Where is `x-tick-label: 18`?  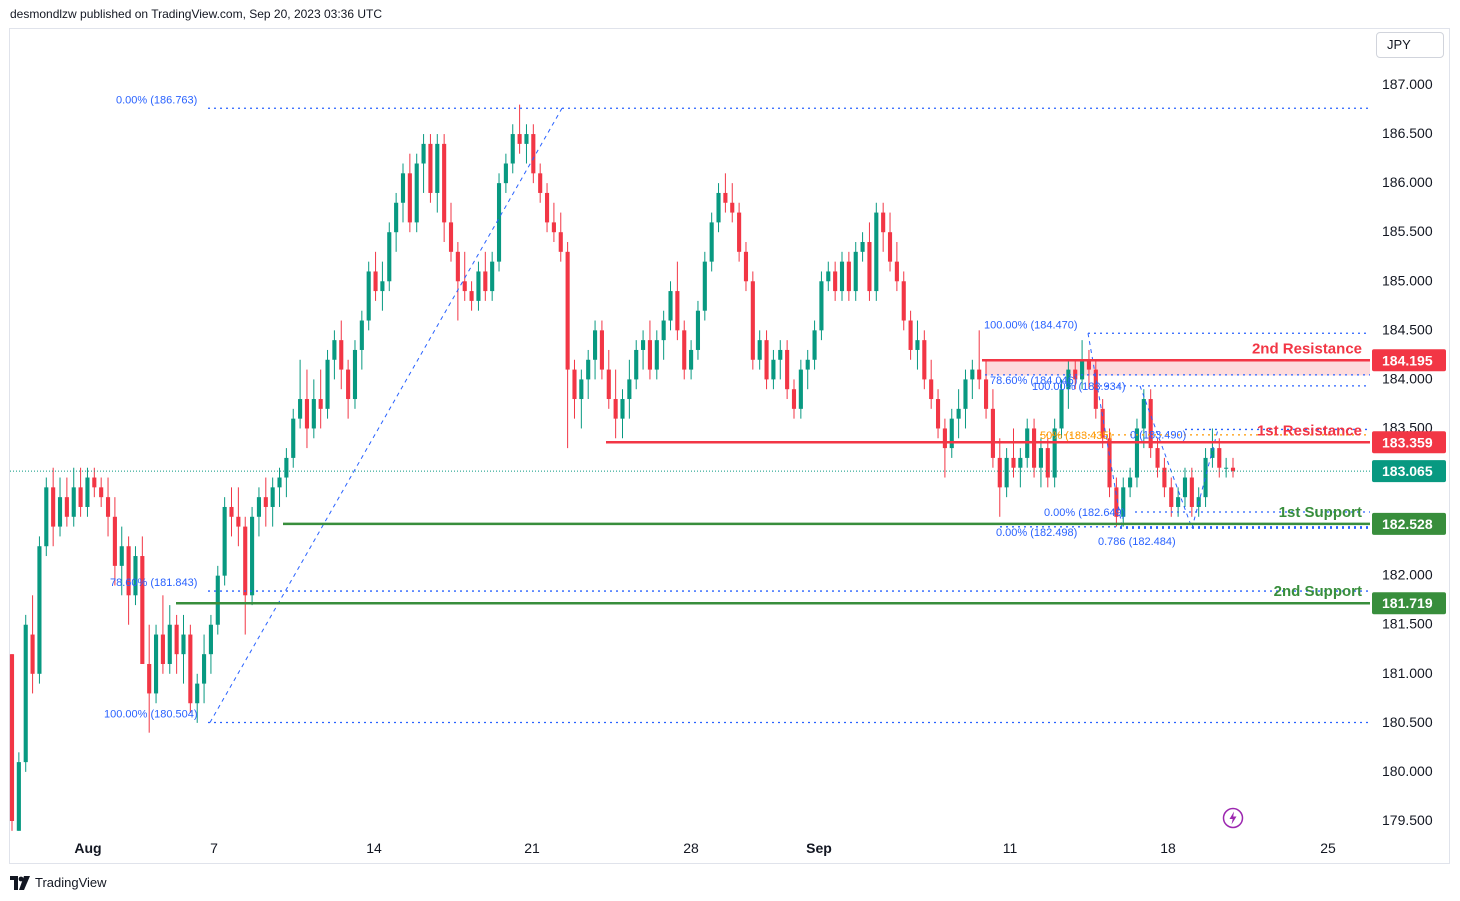 x-tick-label: 18 is located at coordinates (1168, 848).